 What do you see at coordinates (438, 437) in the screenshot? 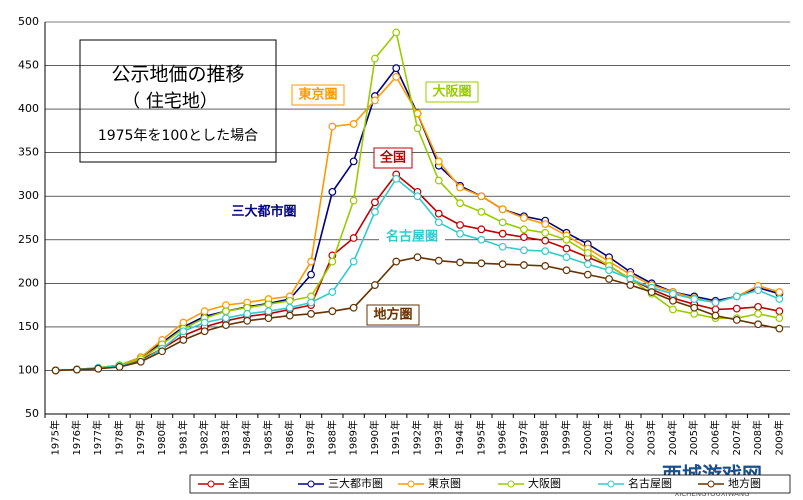
I see `x-tick-label: 1993年` at bounding box center [438, 437].